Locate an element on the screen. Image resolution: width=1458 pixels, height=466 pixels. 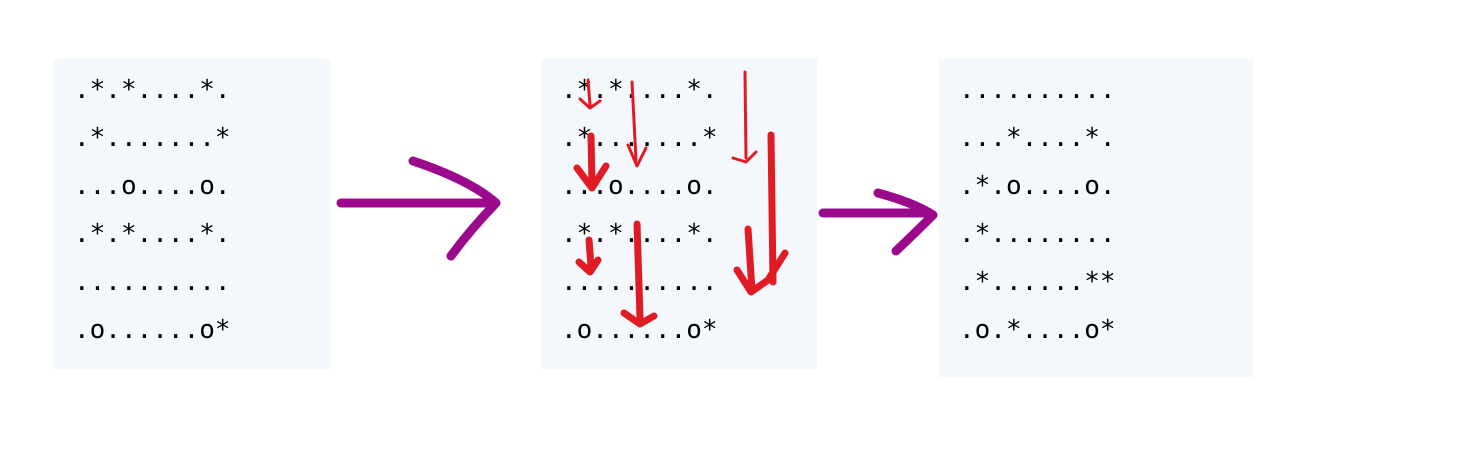
grid-row: .o.*....o* is located at coordinates (1037, 330).